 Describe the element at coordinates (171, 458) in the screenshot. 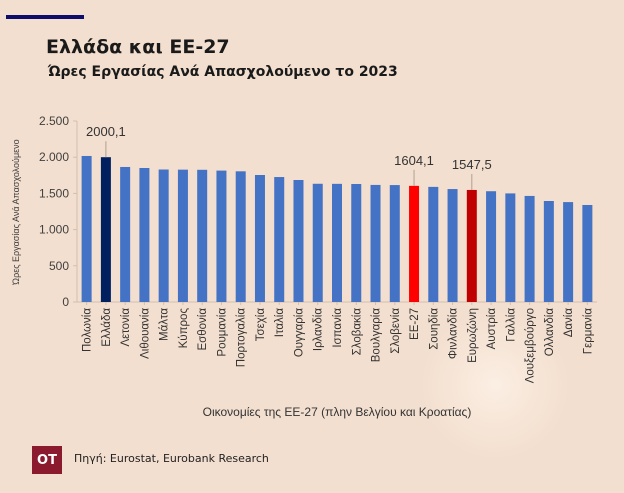

I see `source-note: Πηγή: Eurostat, Eurobank Research` at that location.